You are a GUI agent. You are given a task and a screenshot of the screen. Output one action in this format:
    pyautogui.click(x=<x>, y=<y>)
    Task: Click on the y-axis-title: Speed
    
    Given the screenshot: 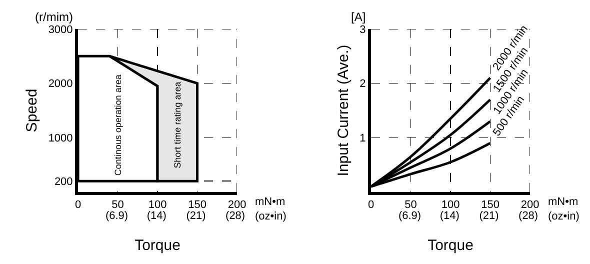 What is the action you would take?
    pyautogui.click(x=32, y=110)
    